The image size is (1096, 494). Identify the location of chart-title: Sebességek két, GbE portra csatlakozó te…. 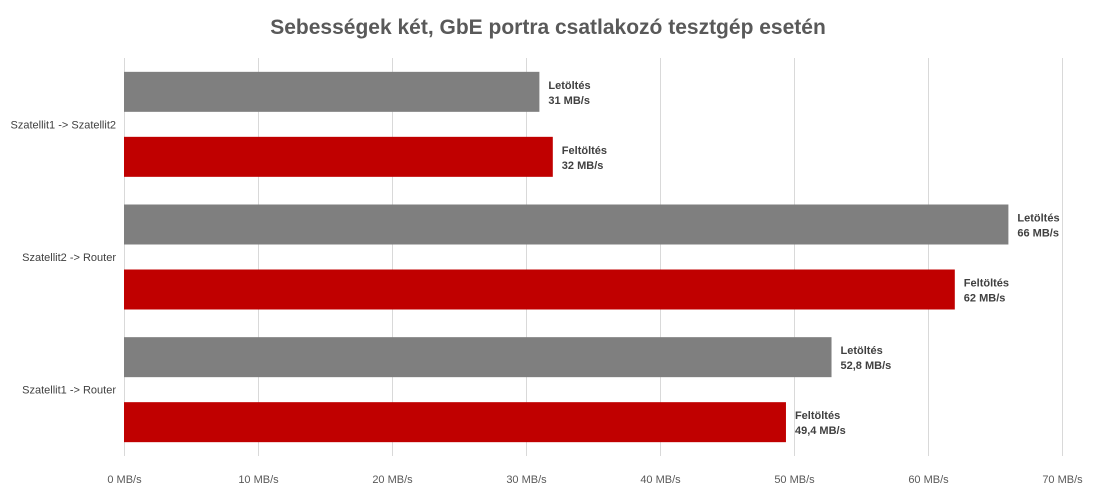
(548, 27).